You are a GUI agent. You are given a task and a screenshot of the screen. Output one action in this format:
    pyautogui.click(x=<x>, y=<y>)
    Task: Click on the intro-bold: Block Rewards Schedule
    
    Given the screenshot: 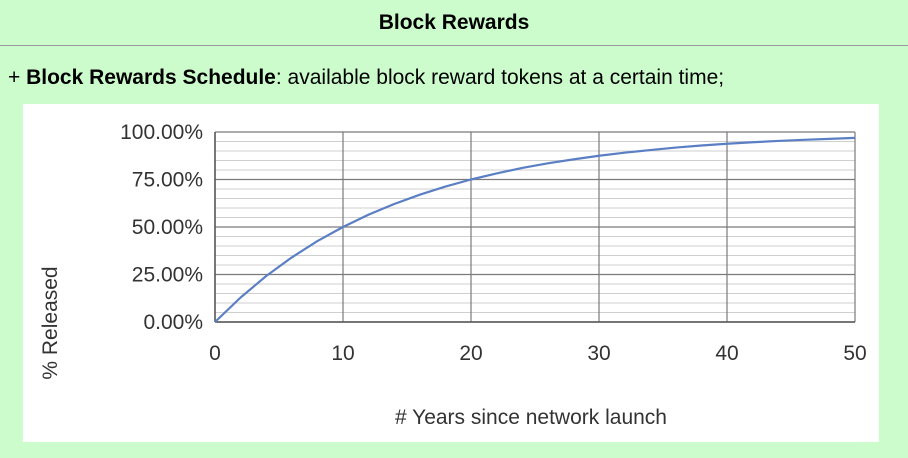 What is the action you would take?
    pyautogui.click(x=151, y=77)
    